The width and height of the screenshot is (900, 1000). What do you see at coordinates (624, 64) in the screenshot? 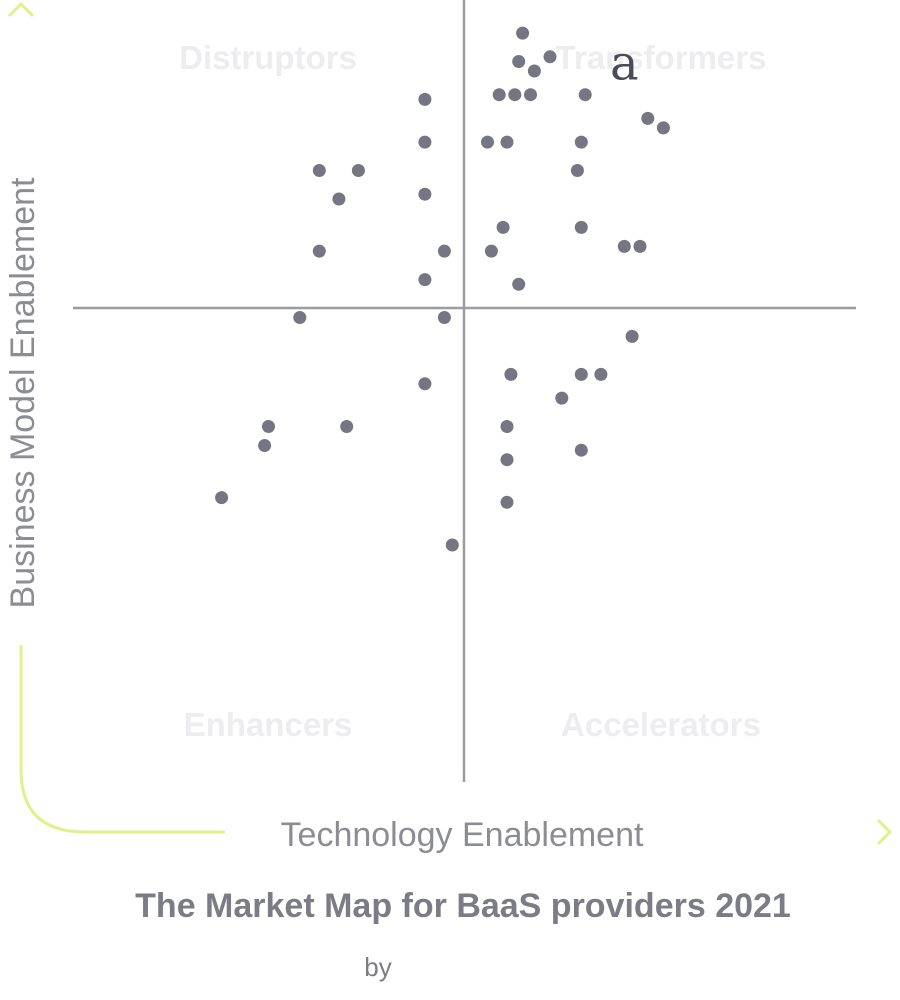
I see `provider-logo-a: a` at bounding box center [624, 64].